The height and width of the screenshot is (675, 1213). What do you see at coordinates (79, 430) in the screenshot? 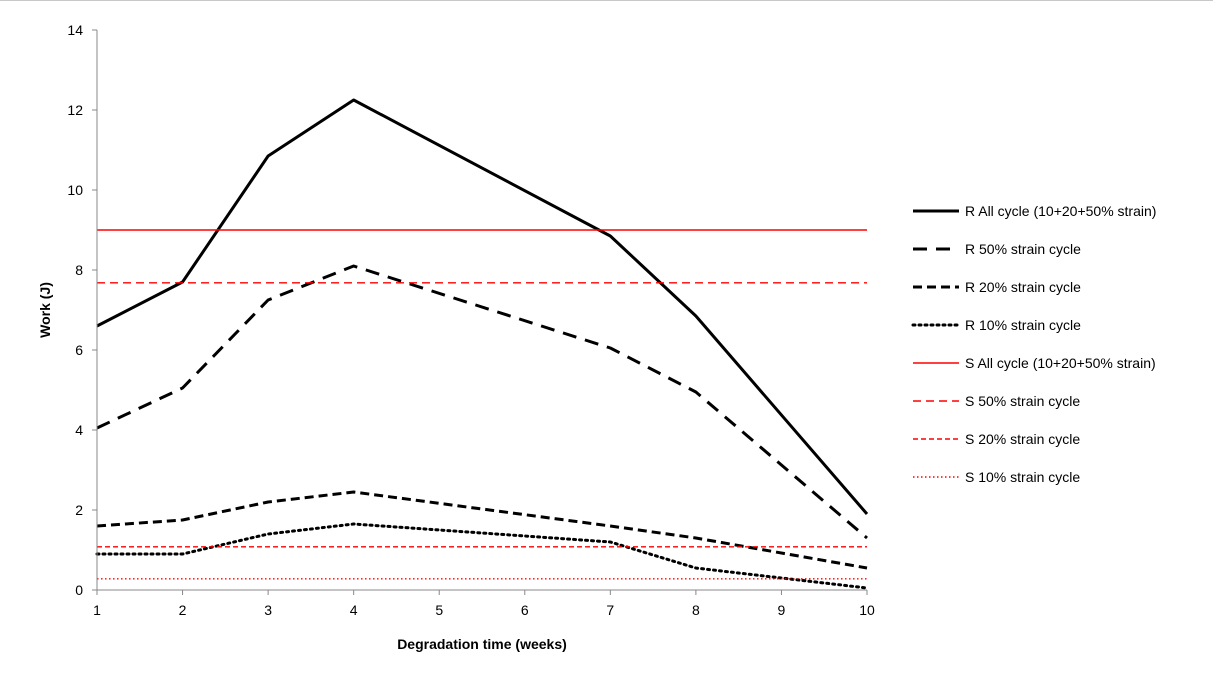
I see `y-tick-label: 4` at bounding box center [79, 430].